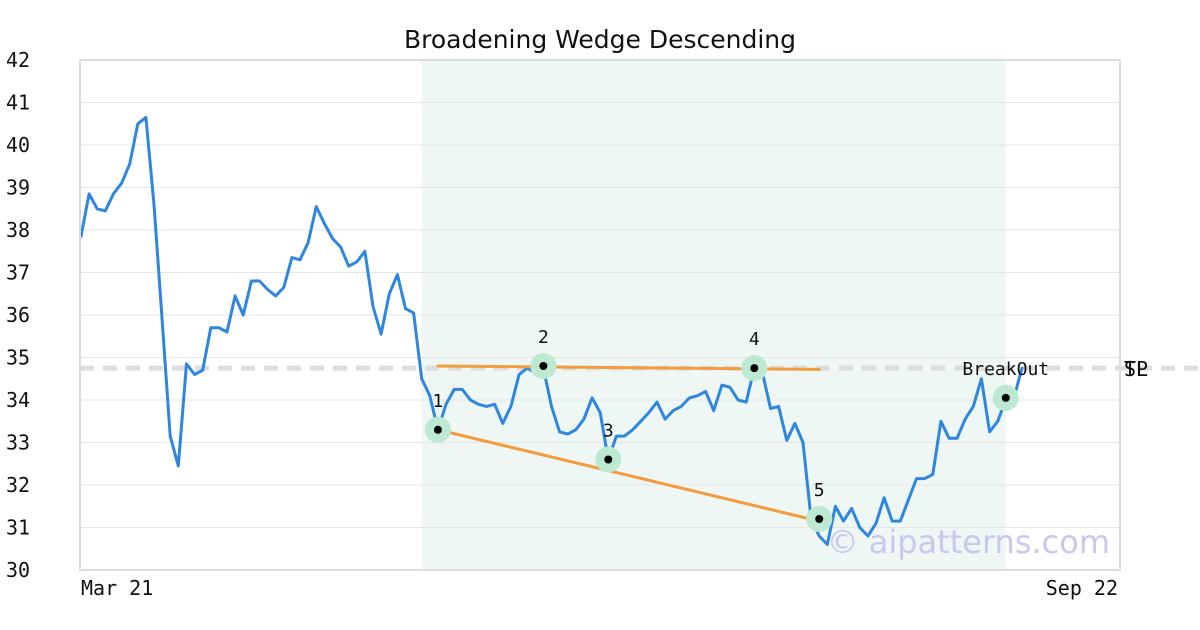 The image size is (1200, 630). I want to click on watermark-text: © aipatterns.com, so click(968, 542).